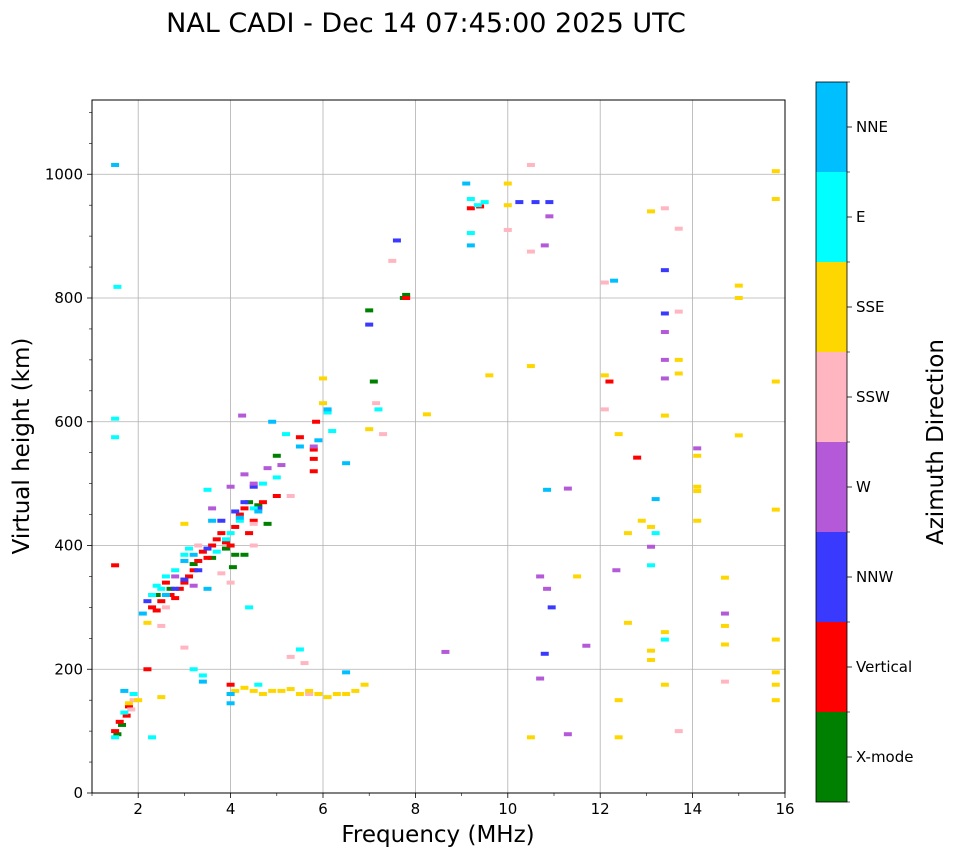 The width and height of the screenshot is (958, 857). What do you see at coordinates (784, 809) in the screenshot?
I see `x-tick-label: 16` at bounding box center [784, 809].